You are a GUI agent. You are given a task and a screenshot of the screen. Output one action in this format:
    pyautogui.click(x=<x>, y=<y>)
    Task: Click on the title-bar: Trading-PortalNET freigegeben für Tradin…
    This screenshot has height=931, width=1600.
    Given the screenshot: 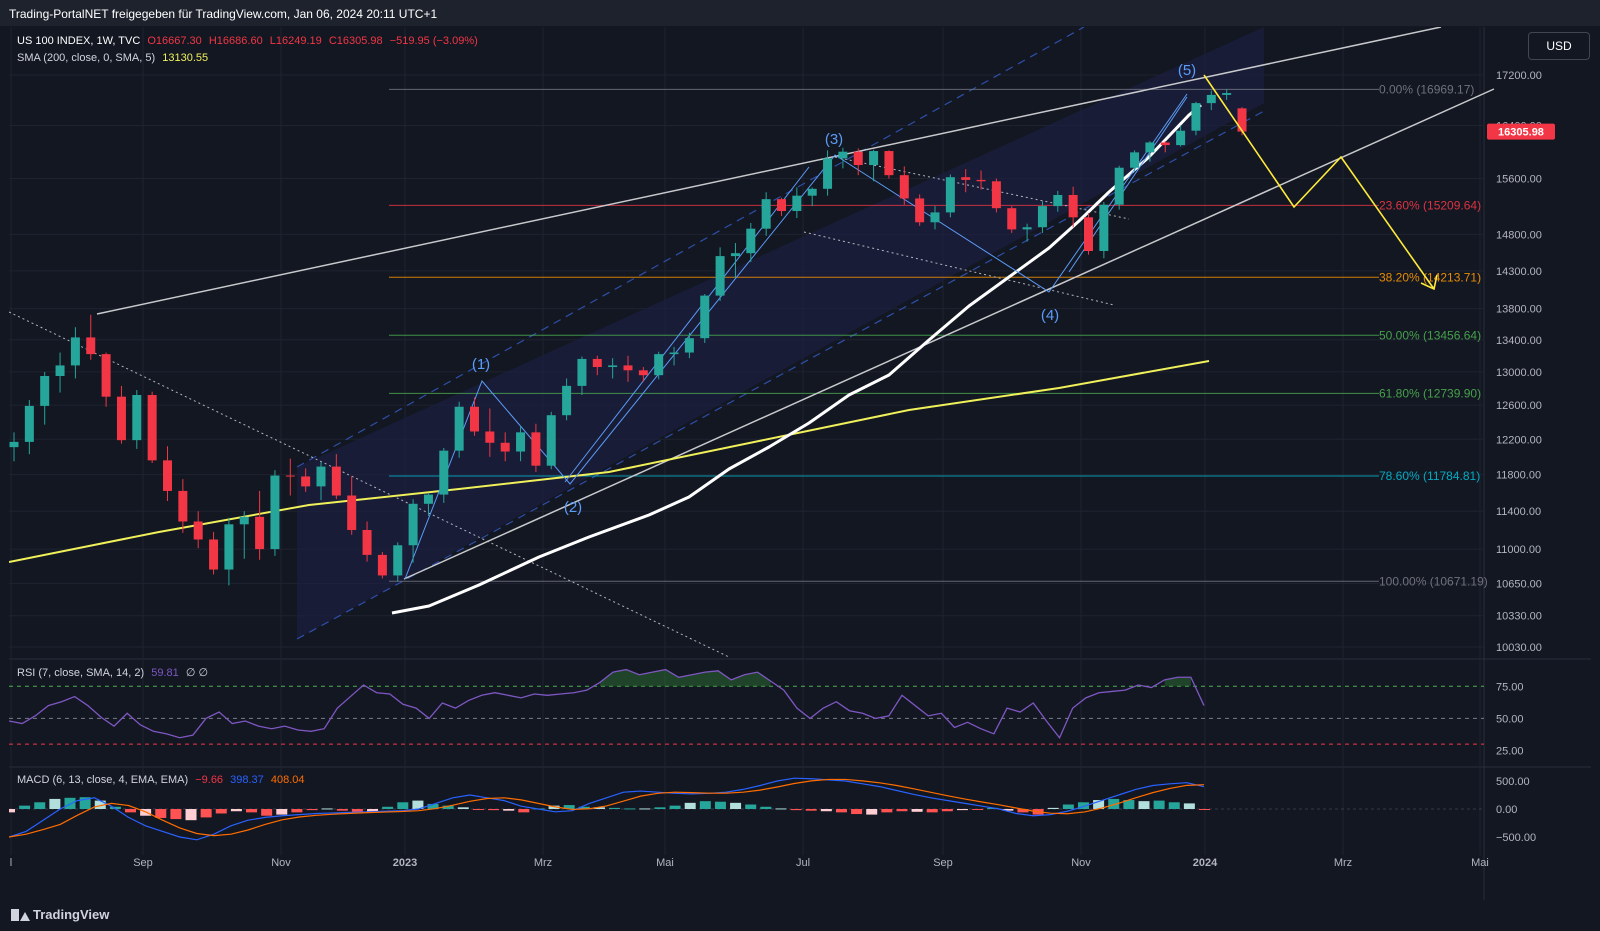 What is the action you would take?
    pyautogui.click(x=800, y=13)
    